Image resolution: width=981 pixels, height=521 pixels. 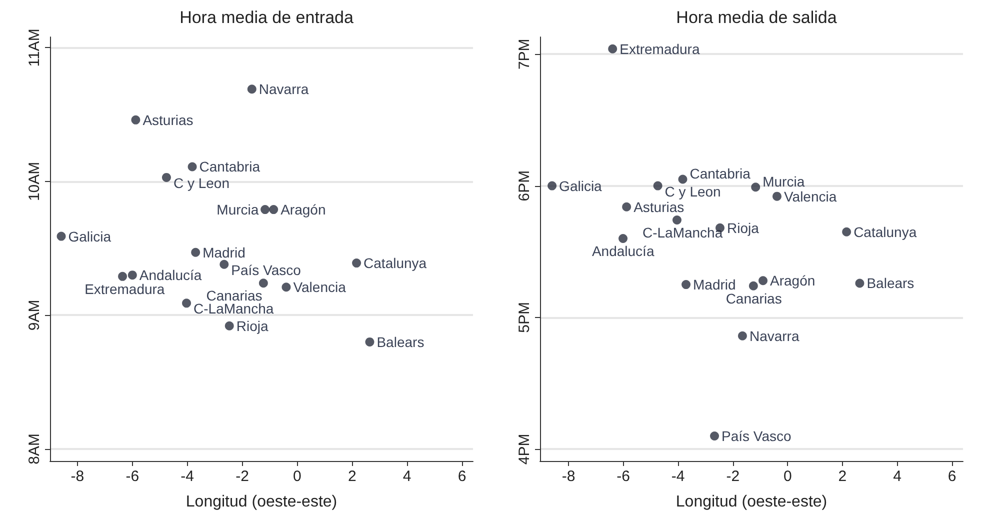 What do you see at coordinates (34, 182) in the screenshot?
I see `y-tick-label: 10AM` at bounding box center [34, 182].